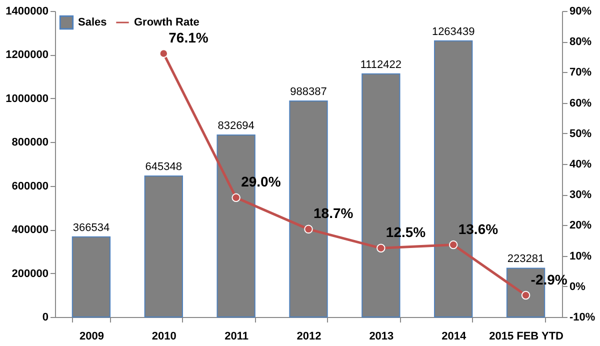 Image resolution: width=600 pixels, height=346 pixels. Describe the element at coordinates (454, 336) in the screenshot. I see `x-tick-label: 2014` at that location.